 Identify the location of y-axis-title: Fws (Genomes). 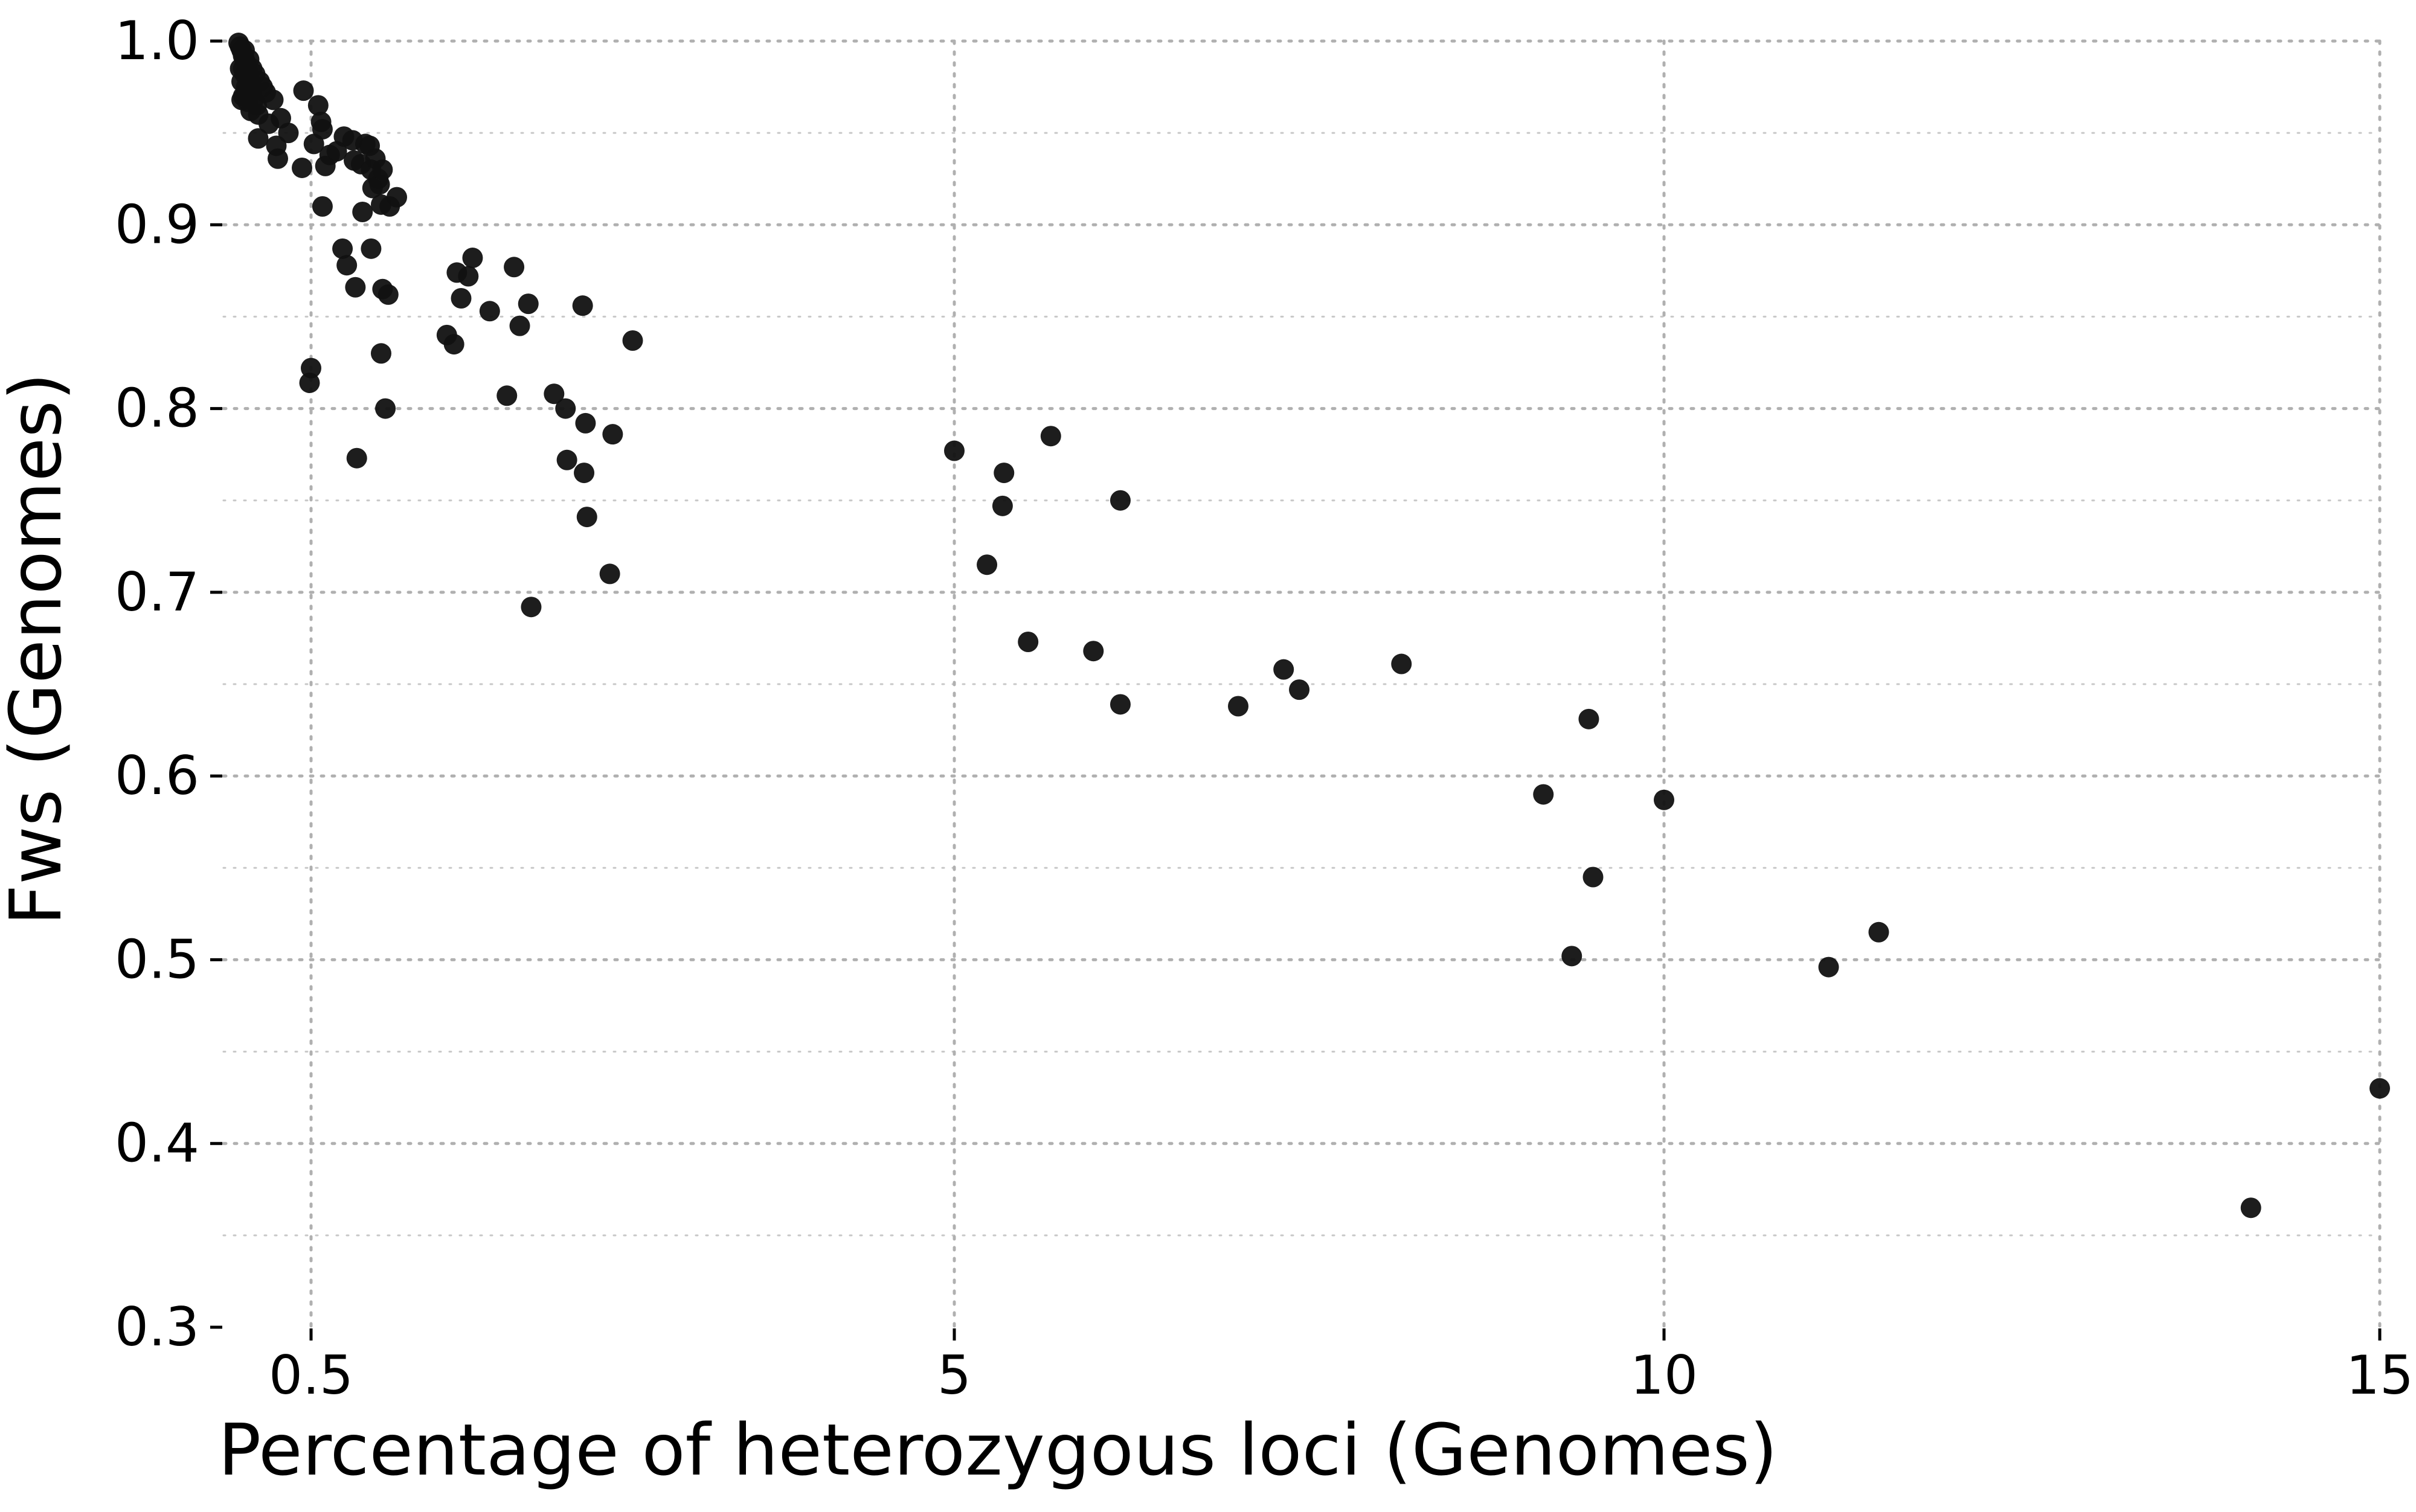
(38, 649).